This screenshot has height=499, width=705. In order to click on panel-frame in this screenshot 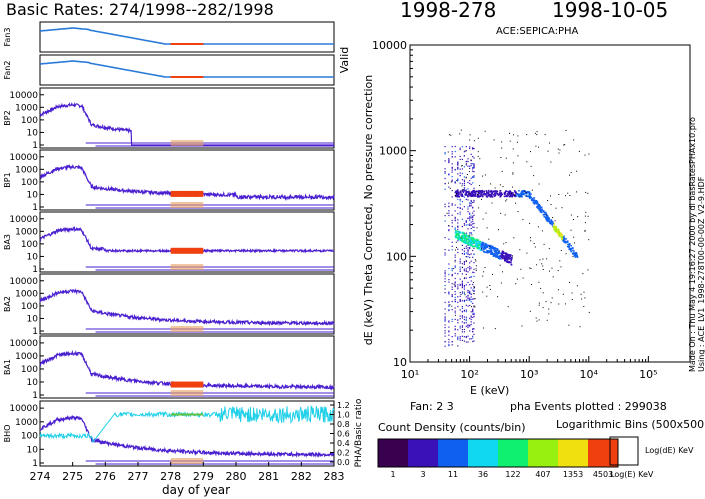, I will do `click(187, 367)`.